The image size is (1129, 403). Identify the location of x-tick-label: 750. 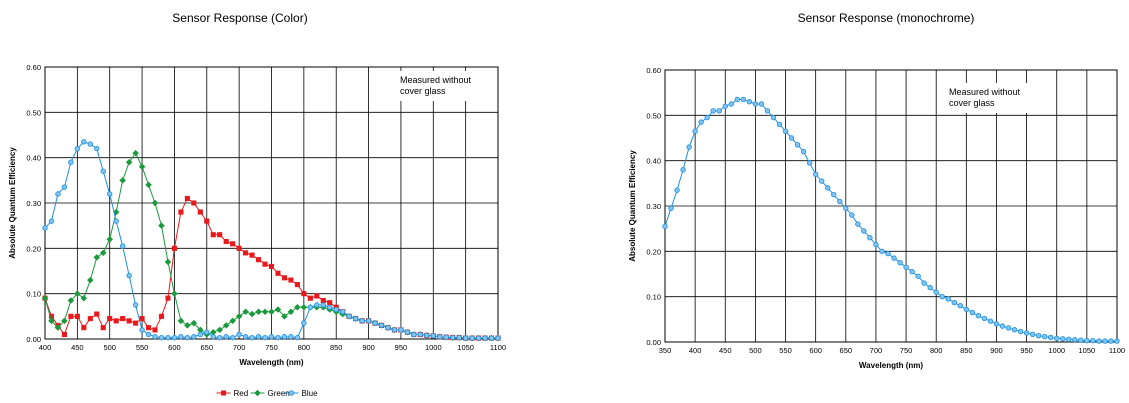
(906, 350).